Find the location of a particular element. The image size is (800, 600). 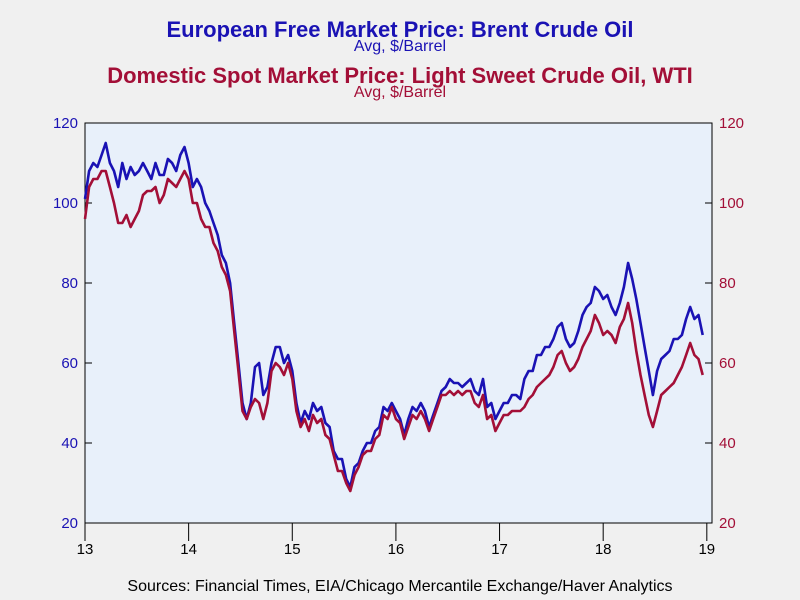

y-left-tick-label: 40 is located at coordinates (69, 443).